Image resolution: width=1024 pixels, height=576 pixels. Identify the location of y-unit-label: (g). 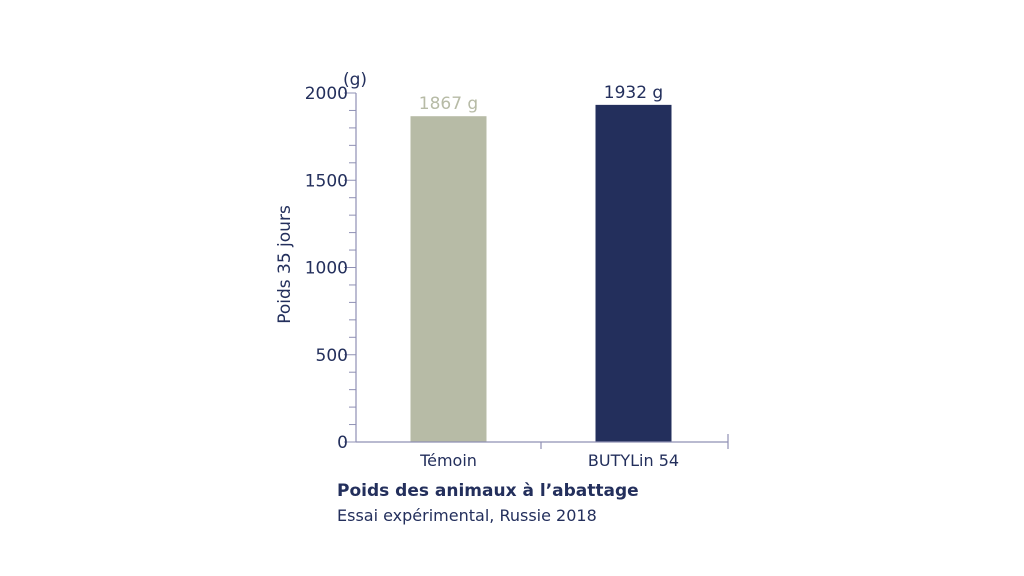
(355, 80).